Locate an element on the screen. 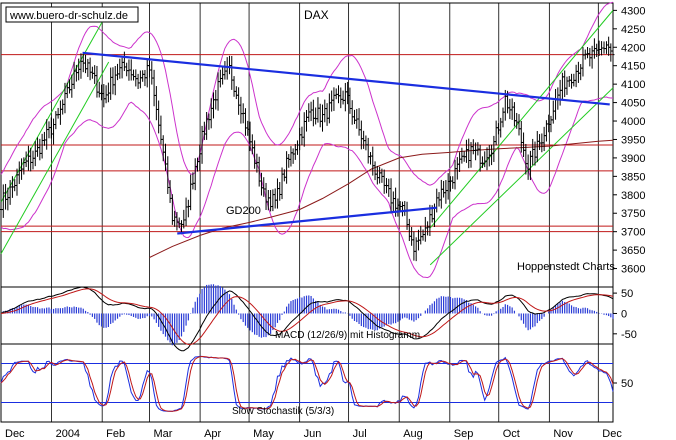  trendline-channel2-upper is located at coordinates (521, 119).